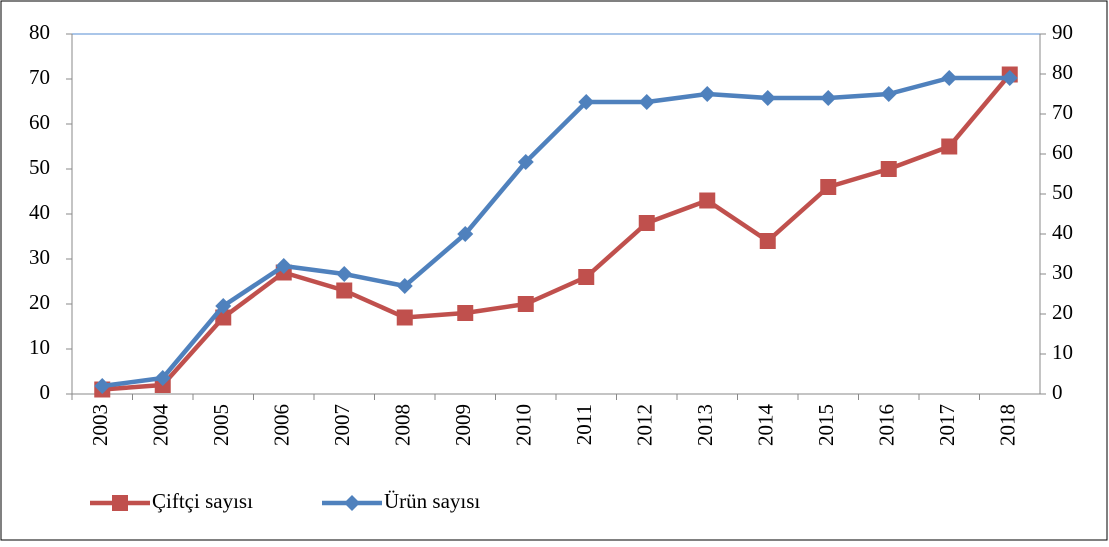 The width and height of the screenshot is (1109, 547). What do you see at coordinates (432, 501) in the screenshot?
I see `legend-label: Ürün sayısı` at bounding box center [432, 501].